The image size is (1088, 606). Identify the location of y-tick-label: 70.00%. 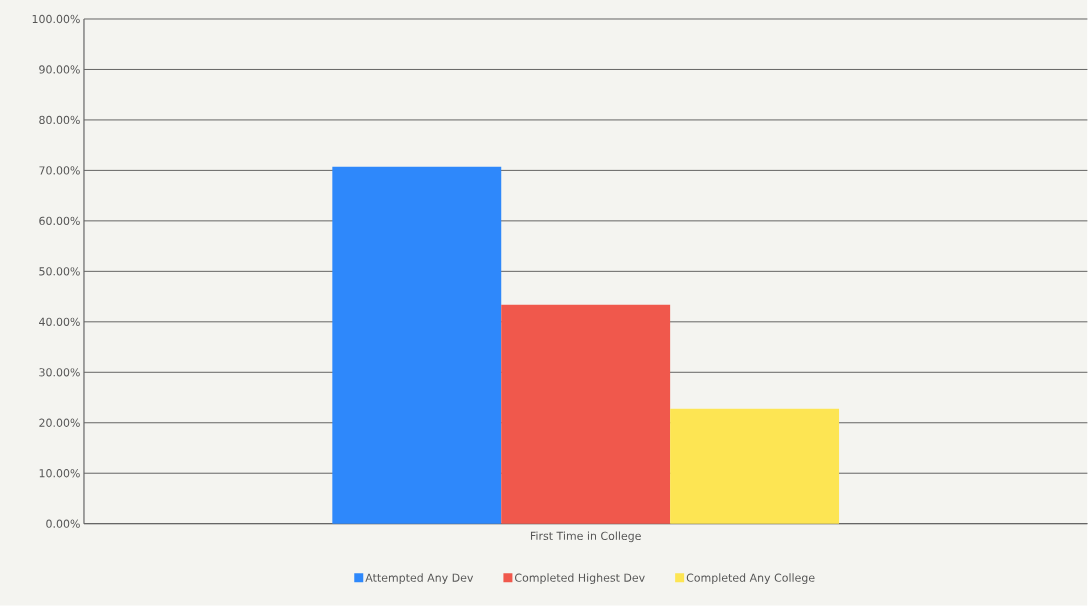
(59, 170).